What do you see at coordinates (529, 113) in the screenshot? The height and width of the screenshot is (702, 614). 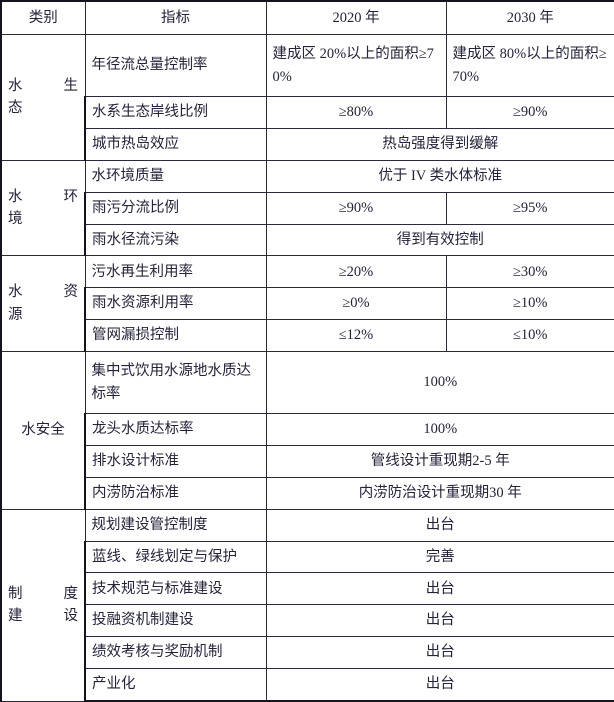 I see `value-cell-2030: ≥90%` at bounding box center [529, 113].